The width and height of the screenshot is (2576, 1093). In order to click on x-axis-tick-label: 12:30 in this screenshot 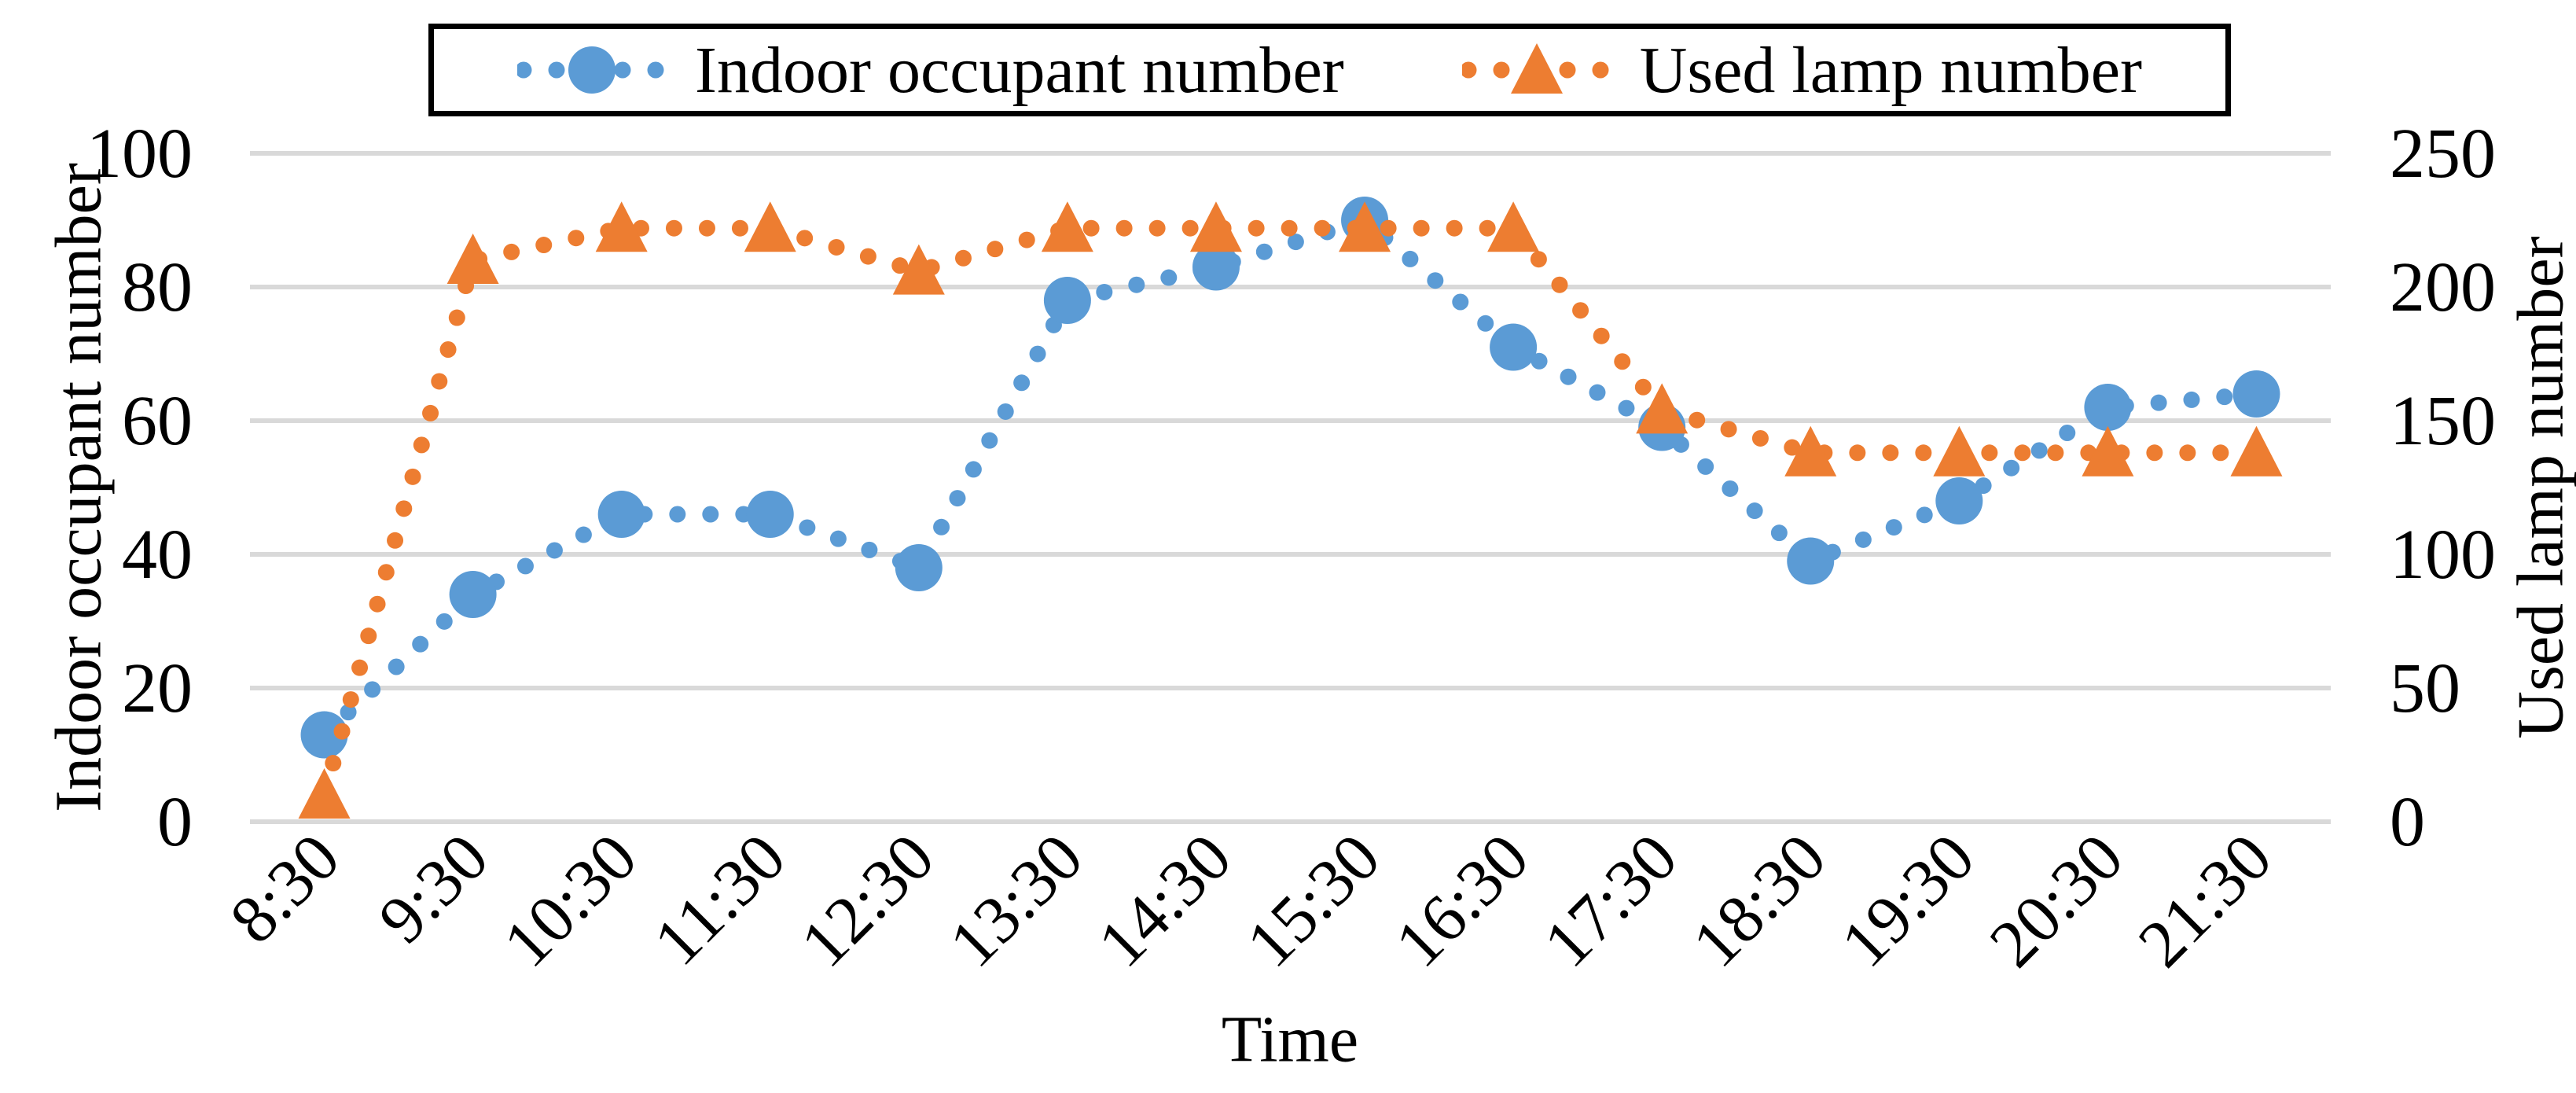, I will do `click(867, 900)`.